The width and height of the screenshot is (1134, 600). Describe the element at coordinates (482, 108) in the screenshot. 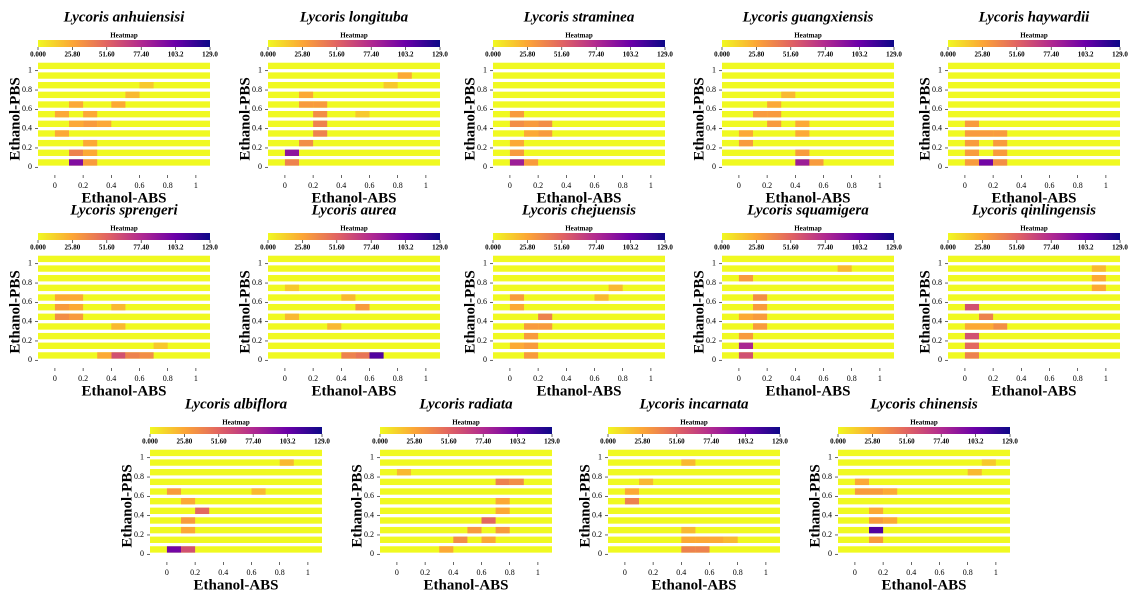

I see `y-tick-label: 0.6` at that location.